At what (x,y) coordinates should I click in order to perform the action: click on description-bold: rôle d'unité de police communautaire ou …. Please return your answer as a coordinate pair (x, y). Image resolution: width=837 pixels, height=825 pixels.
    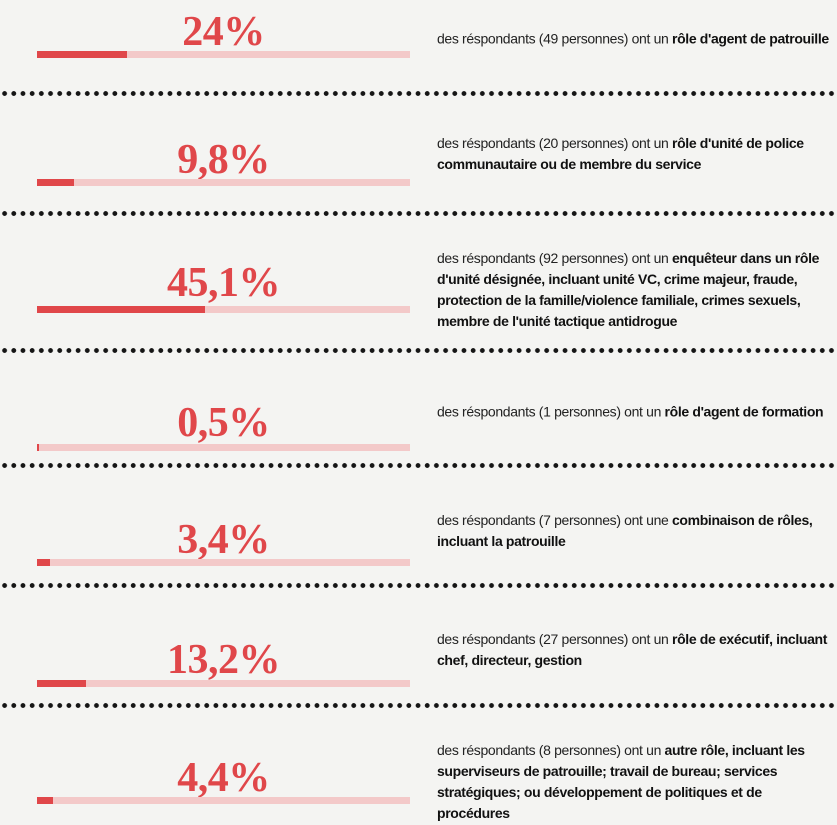
    Looking at the image, I should click on (620, 153).